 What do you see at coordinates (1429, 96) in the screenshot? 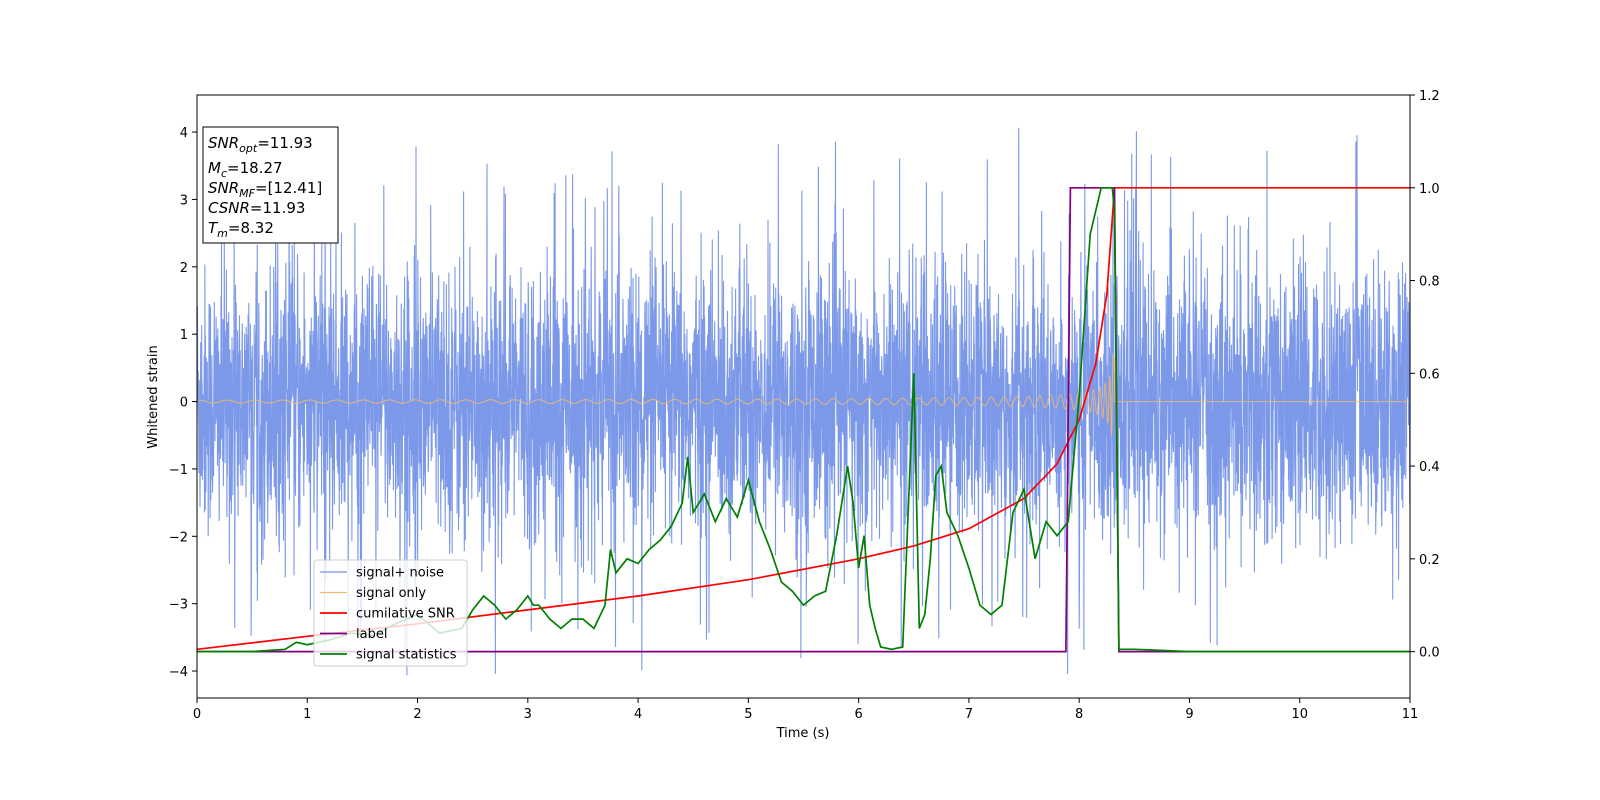
I see `y-tick-label-right: 1.2` at bounding box center [1429, 96].